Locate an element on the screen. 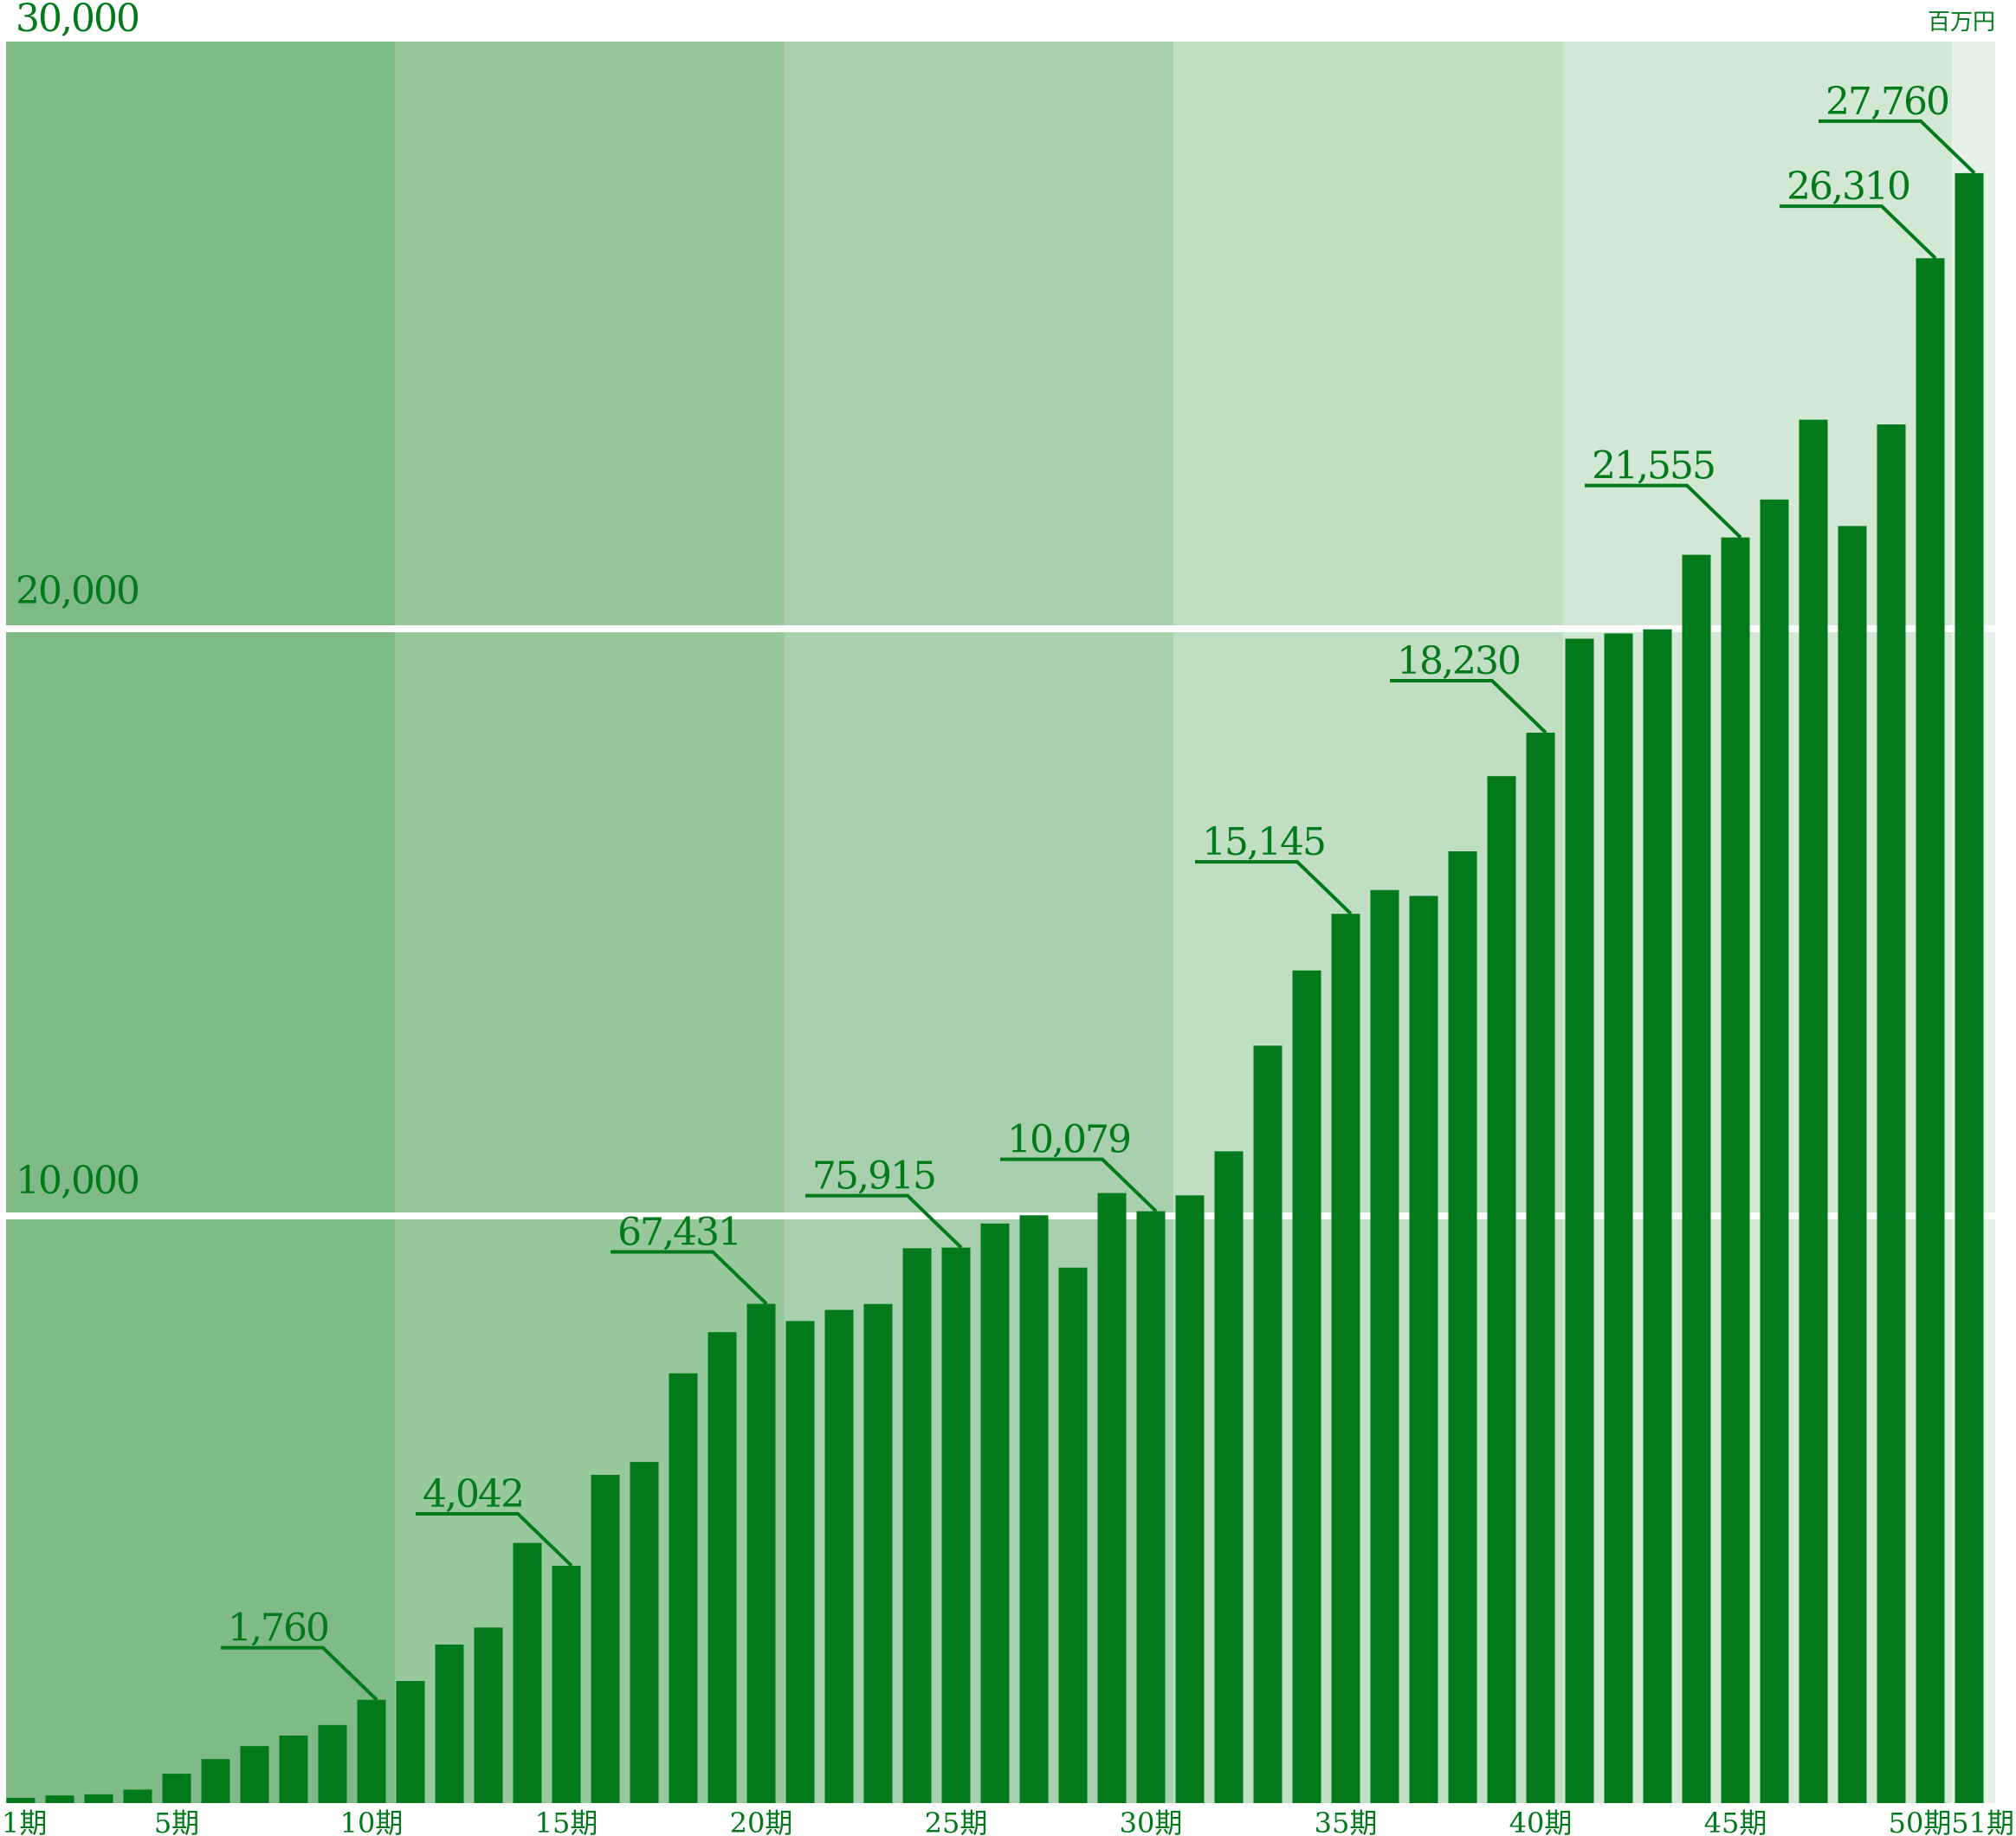  bar-40期 is located at coordinates (1540, 1268).